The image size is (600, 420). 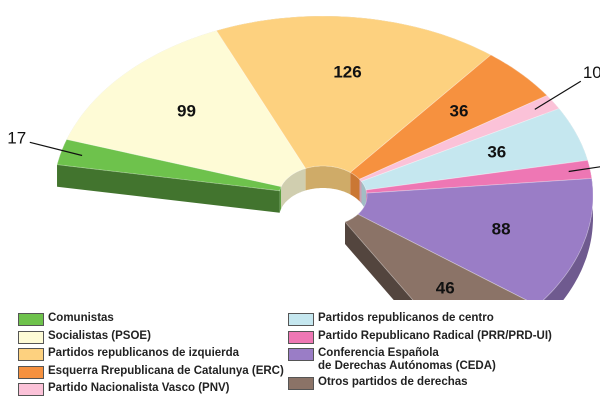 I want to click on legend-item: Comunistas, so click(x=151, y=319).